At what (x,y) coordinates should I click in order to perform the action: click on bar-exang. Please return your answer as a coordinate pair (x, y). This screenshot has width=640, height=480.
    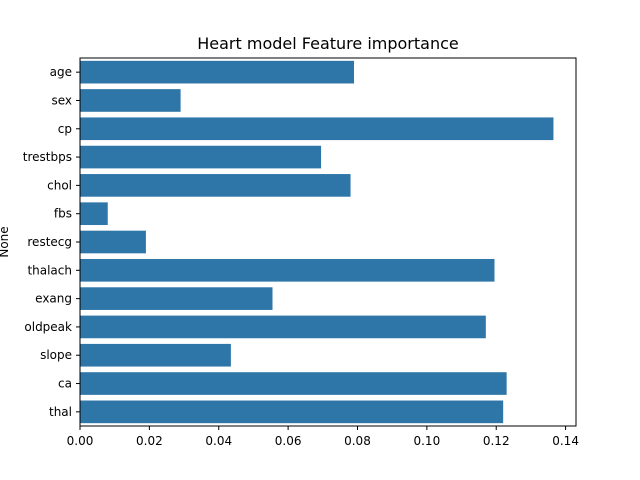
    Looking at the image, I should click on (176, 298).